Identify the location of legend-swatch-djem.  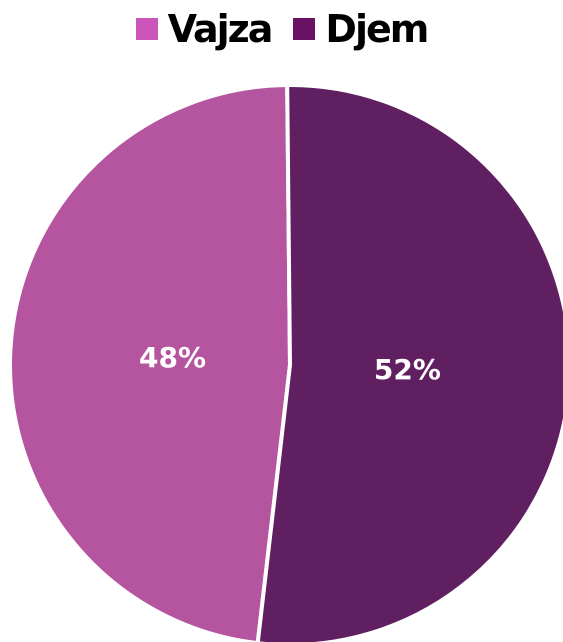
(304, 29).